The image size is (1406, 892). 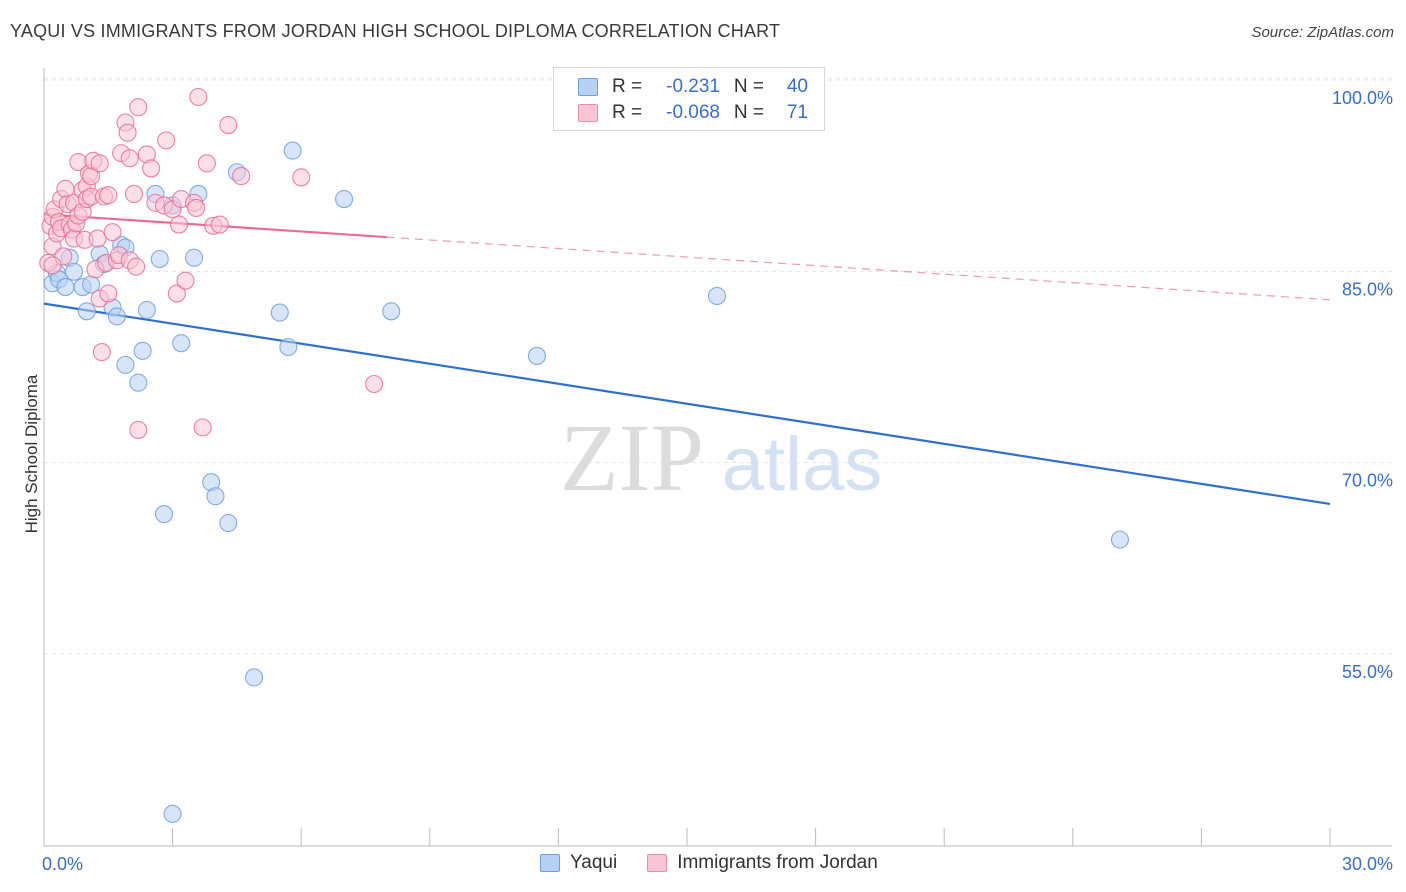 What do you see at coordinates (797, 112) in the screenshot?
I see `legend-n-value-jordan: 71` at bounding box center [797, 112].